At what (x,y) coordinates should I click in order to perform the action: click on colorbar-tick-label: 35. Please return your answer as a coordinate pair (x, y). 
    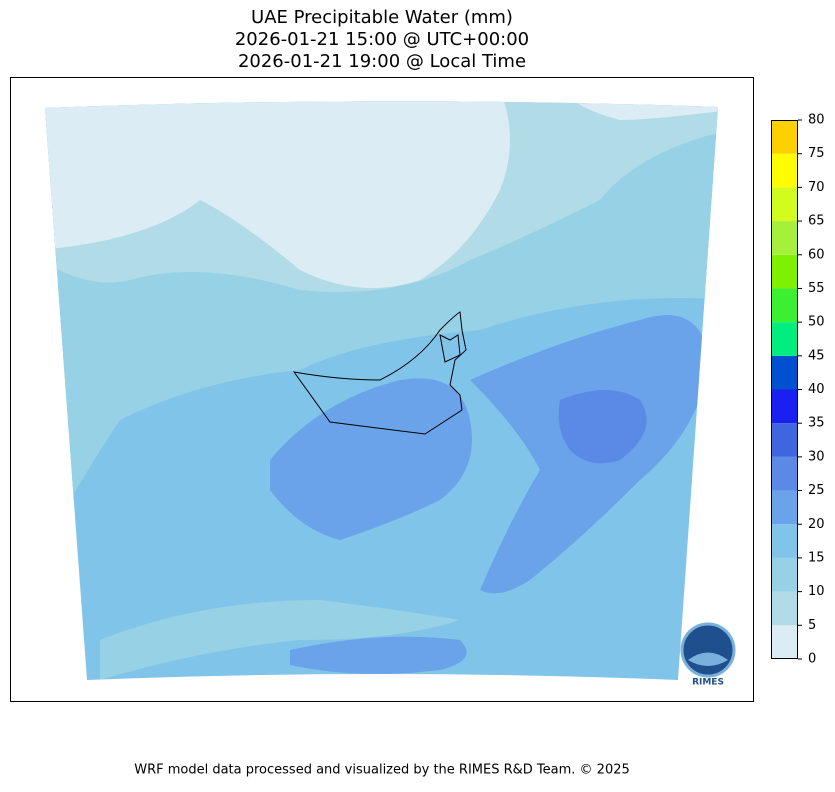
    Looking at the image, I should click on (816, 423).